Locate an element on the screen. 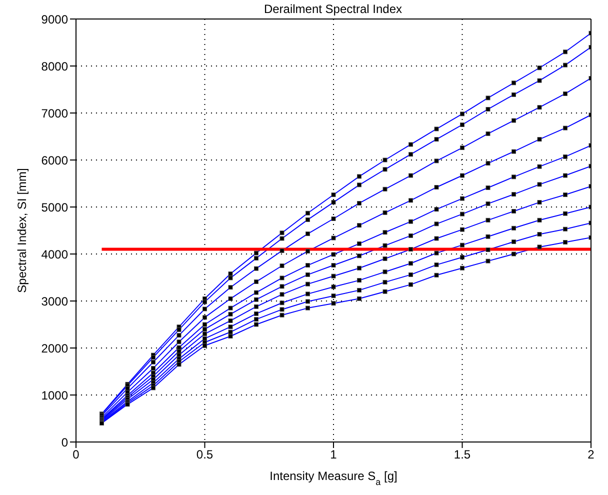 Image resolution: width=608 pixels, height=495 pixels. y-tick-label: 4000 is located at coordinates (54, 254).